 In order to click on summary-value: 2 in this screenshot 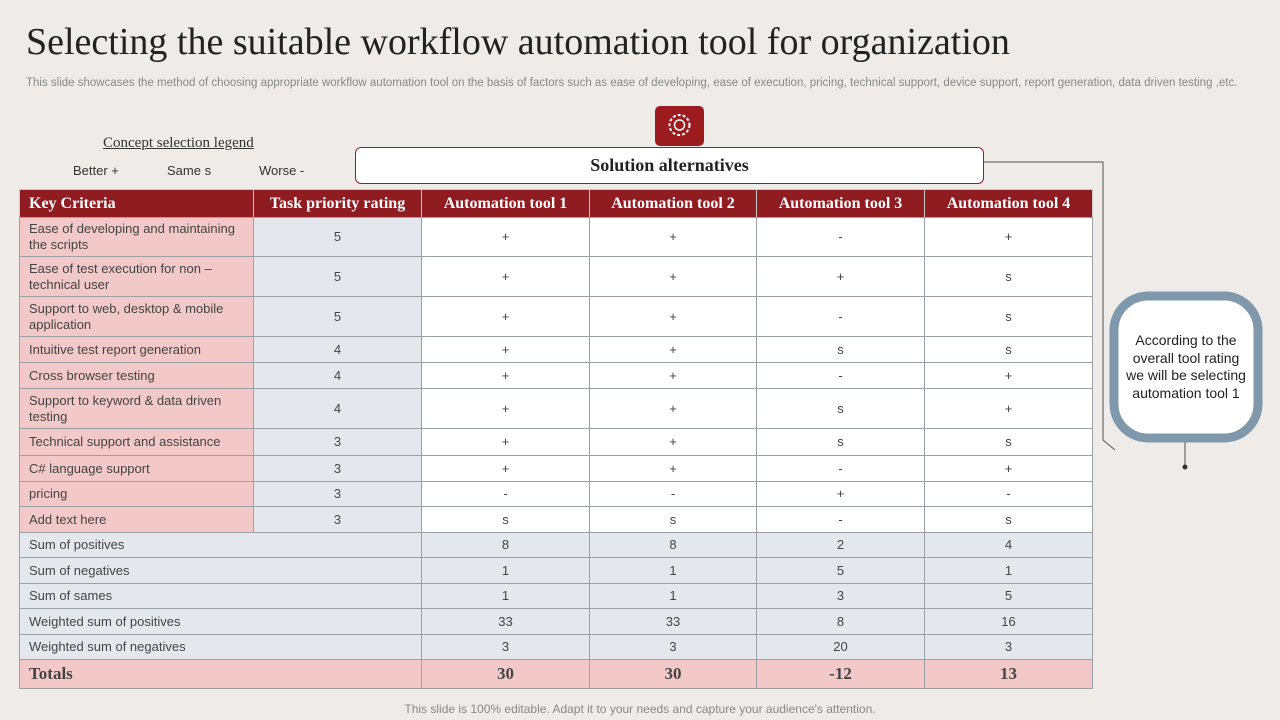, I will do `click(840, 545)`.